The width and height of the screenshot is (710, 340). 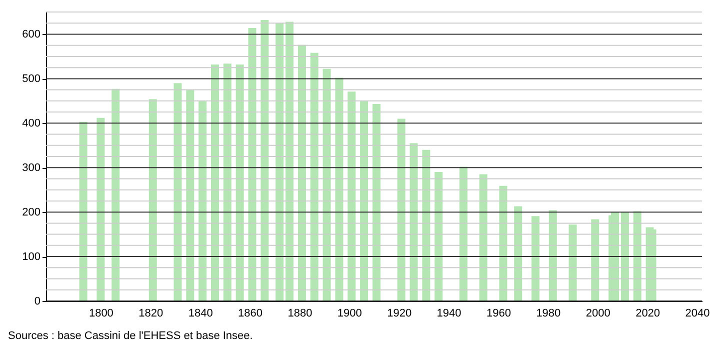 I want to click on x-tick-label: 1940, so click(x=449, y=314).